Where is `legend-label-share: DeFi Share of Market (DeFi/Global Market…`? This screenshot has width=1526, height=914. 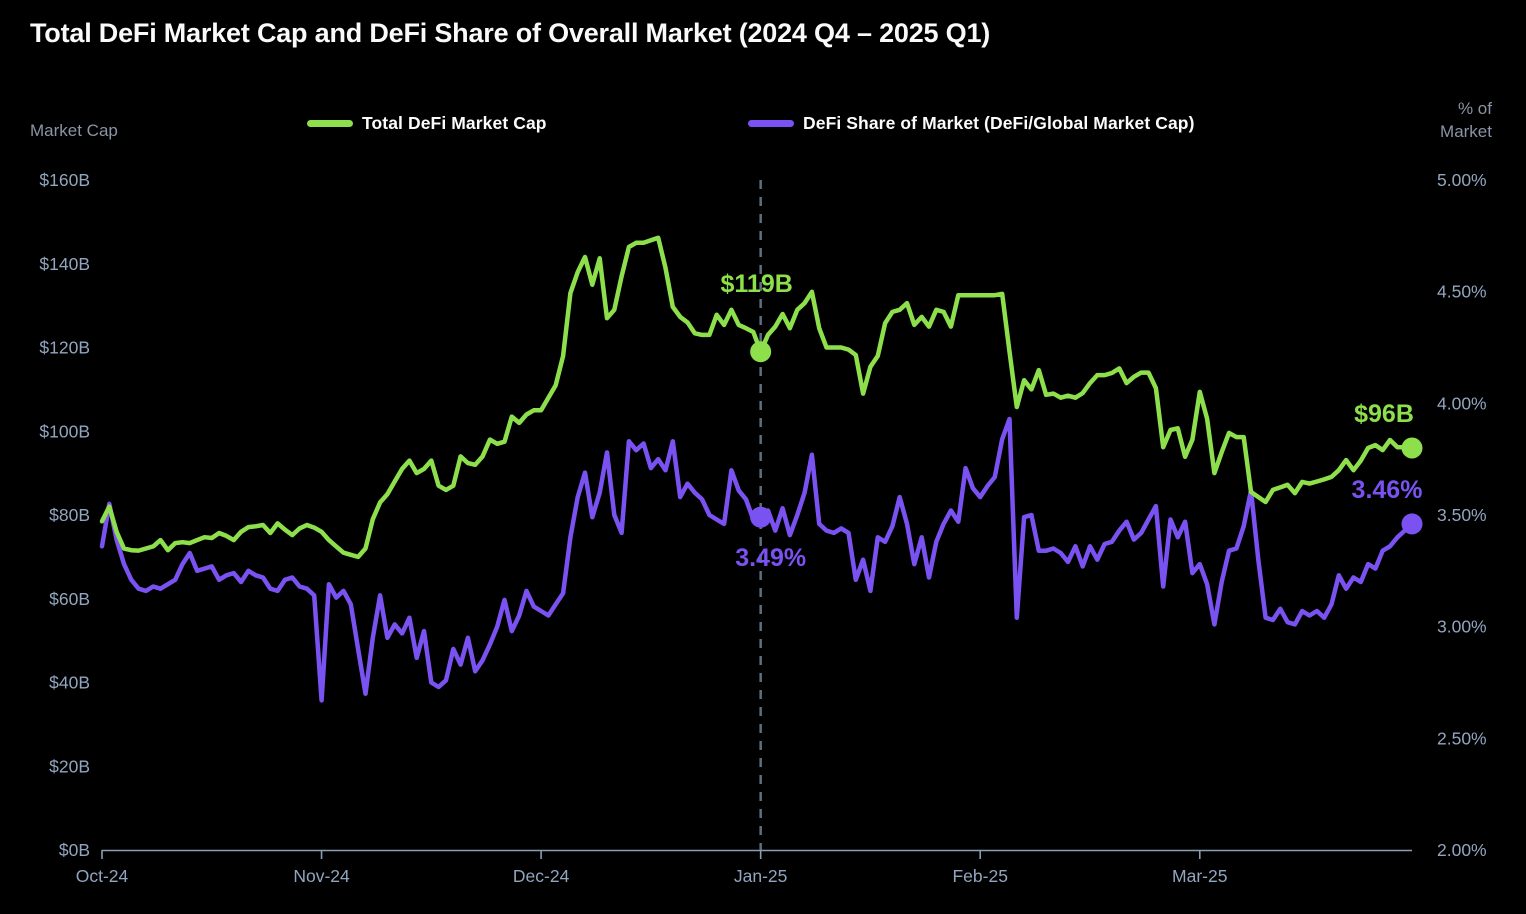
legend-label-share: DeFi Share of Market (DeFi/Global Market… is located at coordinates (999, 123).